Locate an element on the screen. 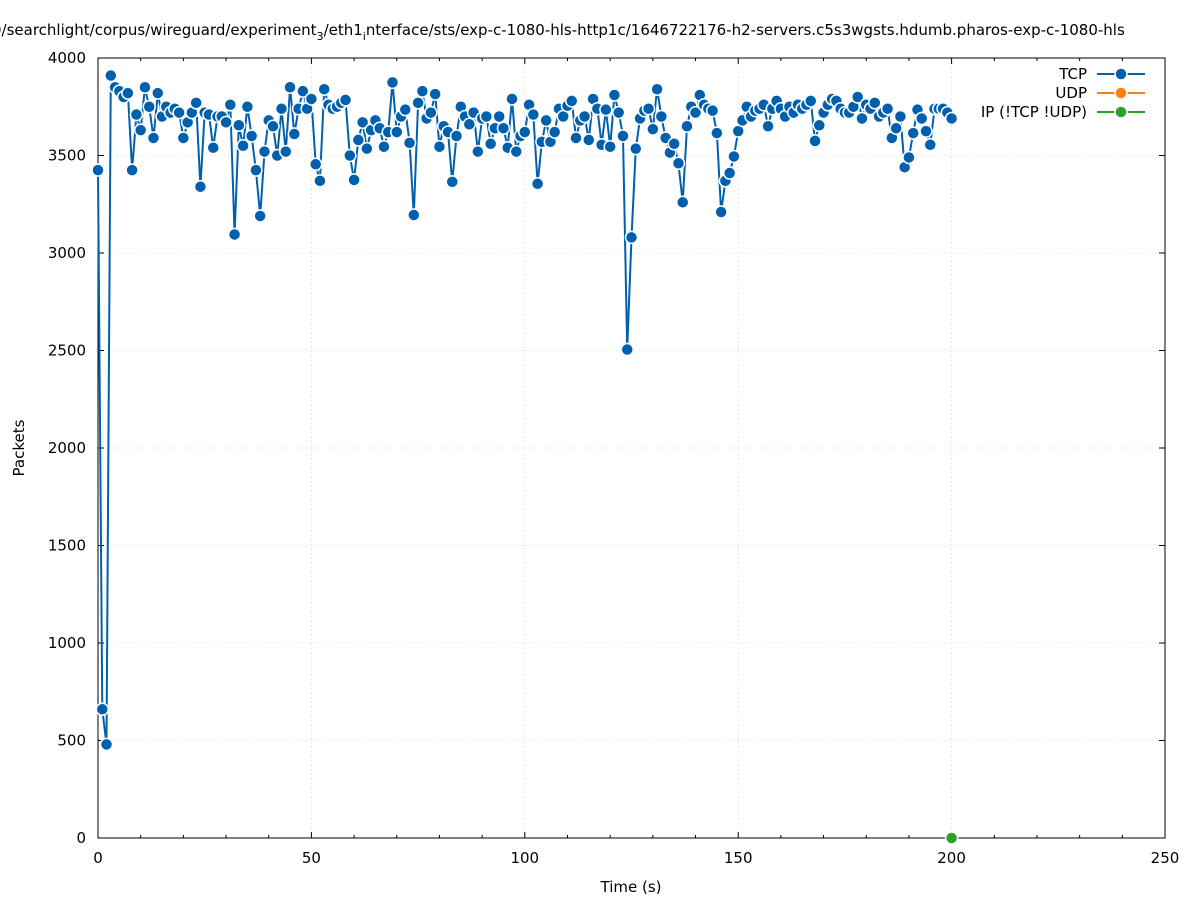 The height and width of the screenshot is (900, 1197). y-tick-label: 500 is located at coordinates (71, 741).